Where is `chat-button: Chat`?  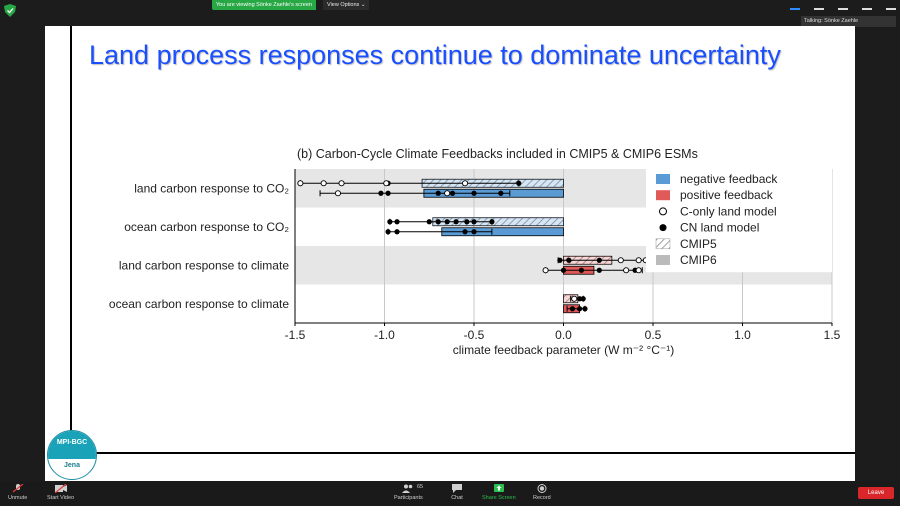
chat-button: Chat is located at coordinates (457, 492).